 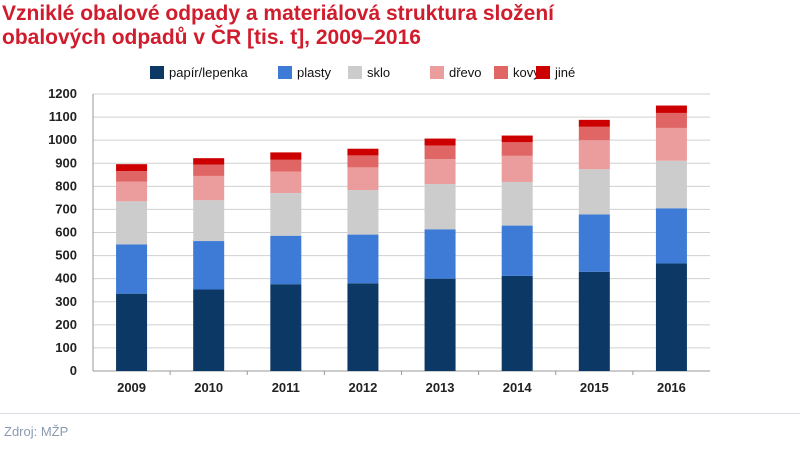 What do you see at coordinates (66, 278) in the screenshot?
I see `y-tick-label: 400` at bounding box center [66, 278].